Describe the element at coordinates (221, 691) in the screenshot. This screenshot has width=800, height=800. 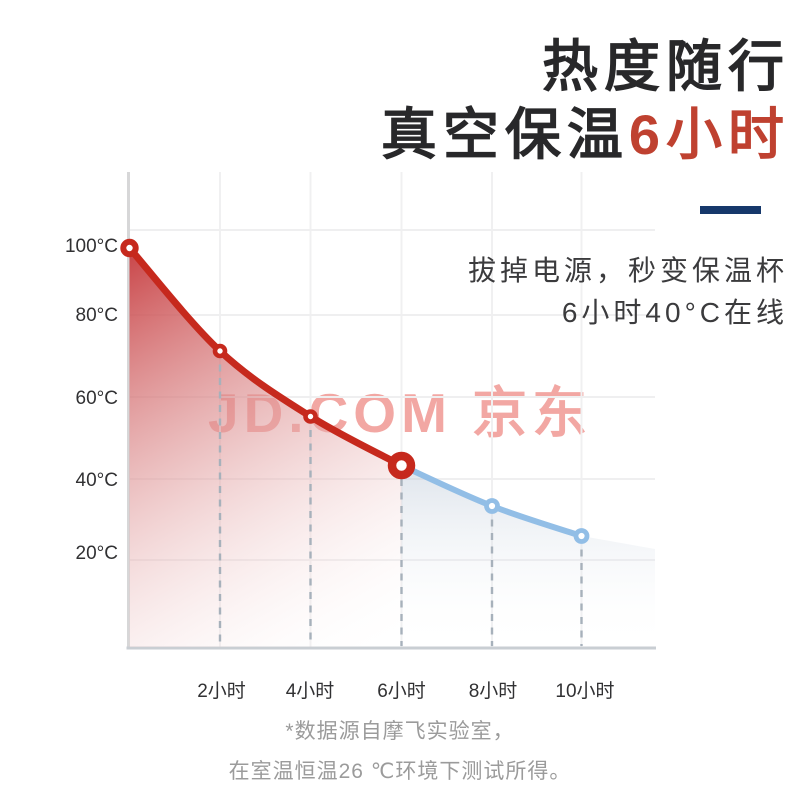
I see `x-axis-label: 2小时` at that location.